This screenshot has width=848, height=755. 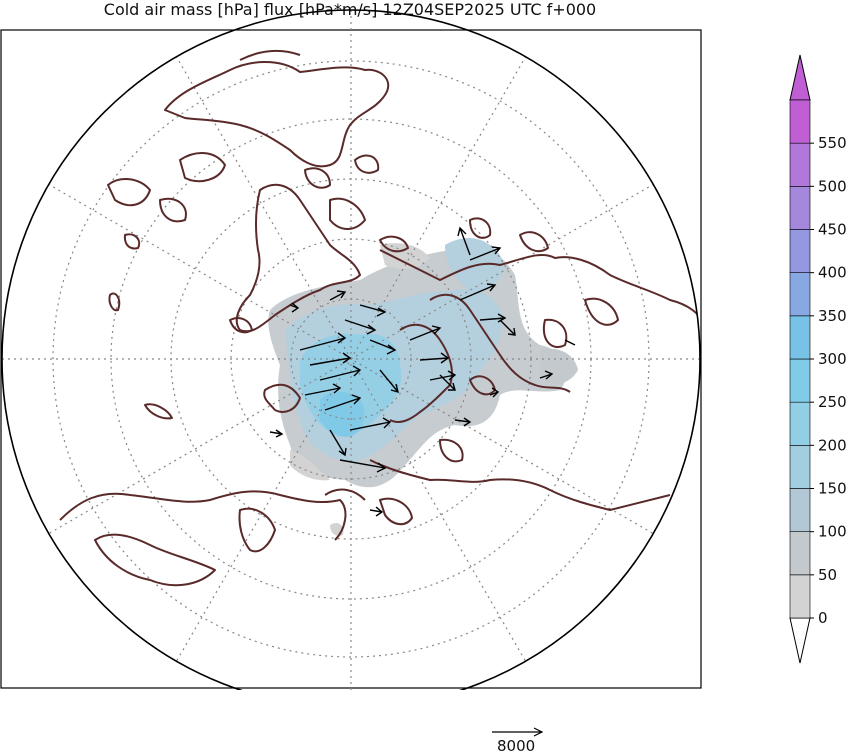 What do you see at coordinates (832, 316) in the screenshot?
I see `colorbar-tick-label: 350` at bounding box center [832, 316].